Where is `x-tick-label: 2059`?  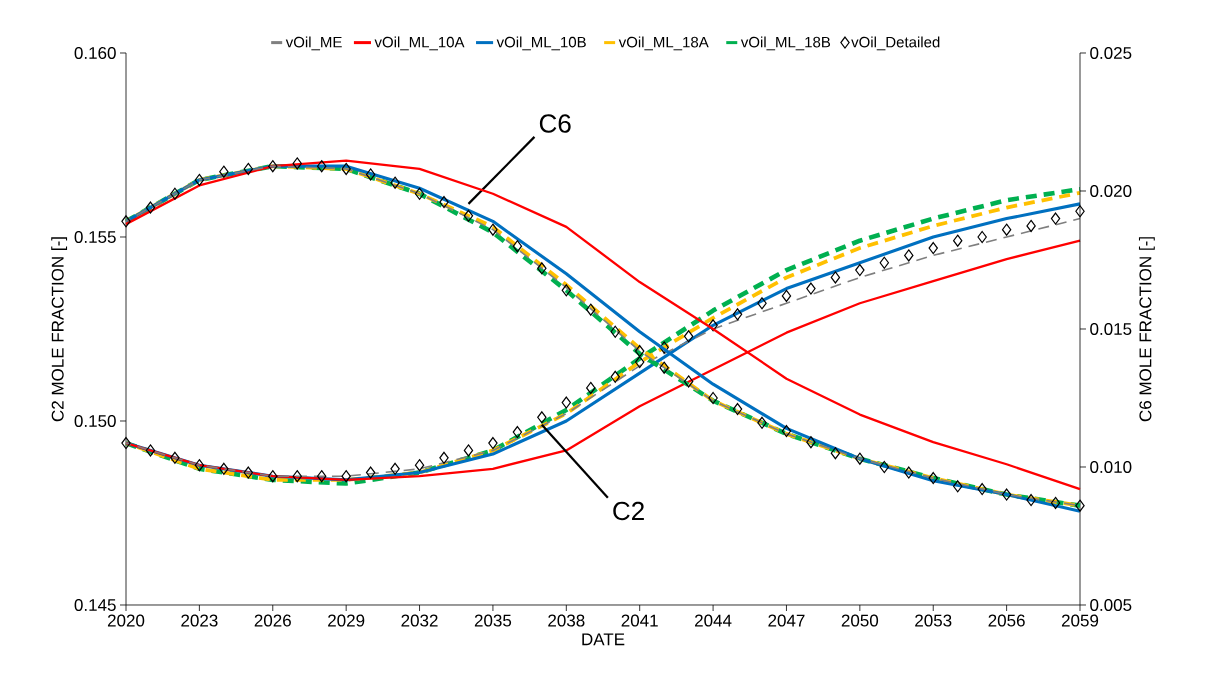 x-tick-label: 2059 is located at coordinates (1080, 620).